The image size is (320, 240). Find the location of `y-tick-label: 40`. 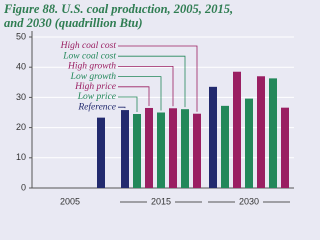

y-tick-label: 40 is located at coordinates (21, 67).